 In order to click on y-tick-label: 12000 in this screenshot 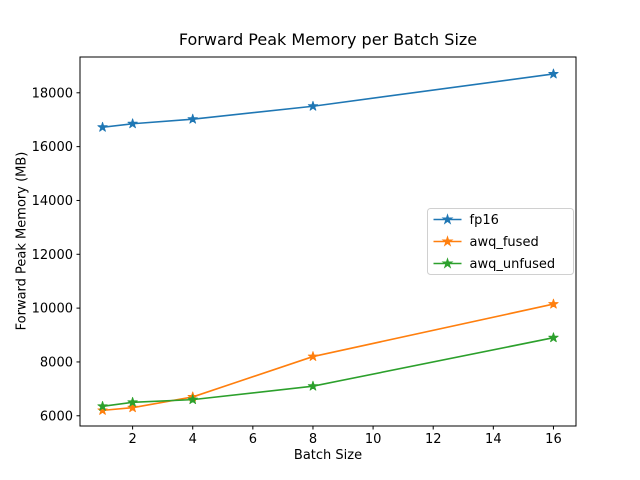, I will do `click(52, 255)`.